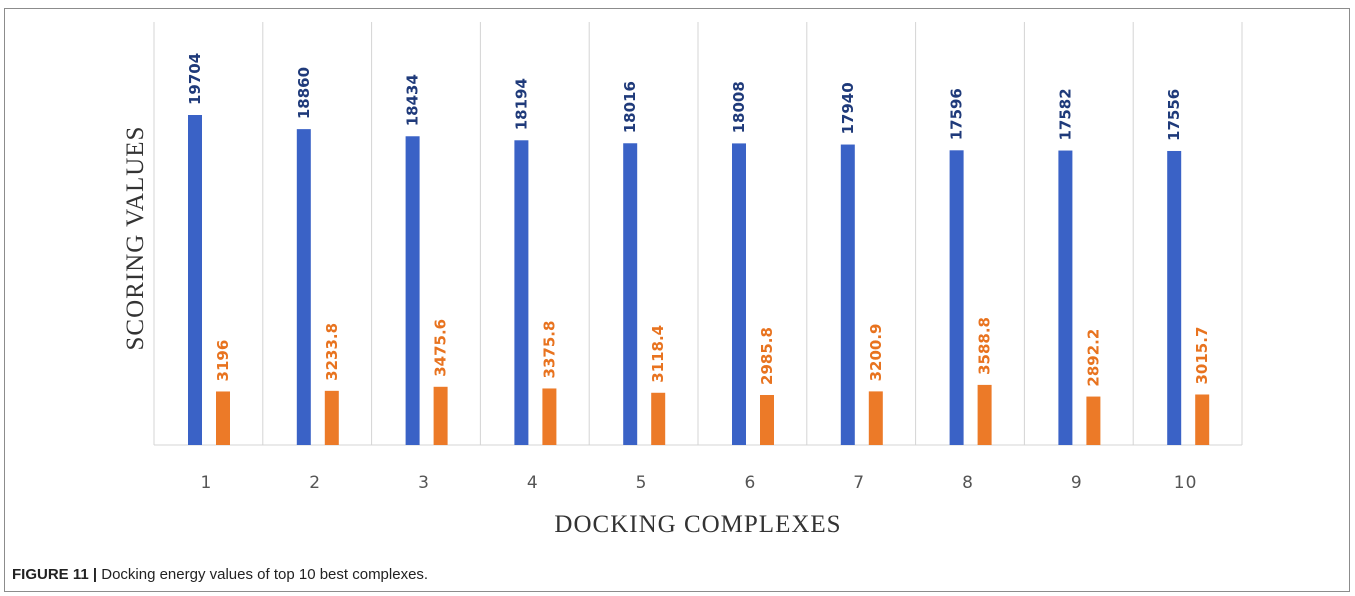  Describe the element at coordinates (739, 107) in the screenshot. I see `data-label-series-1-6: 18008` at that location.